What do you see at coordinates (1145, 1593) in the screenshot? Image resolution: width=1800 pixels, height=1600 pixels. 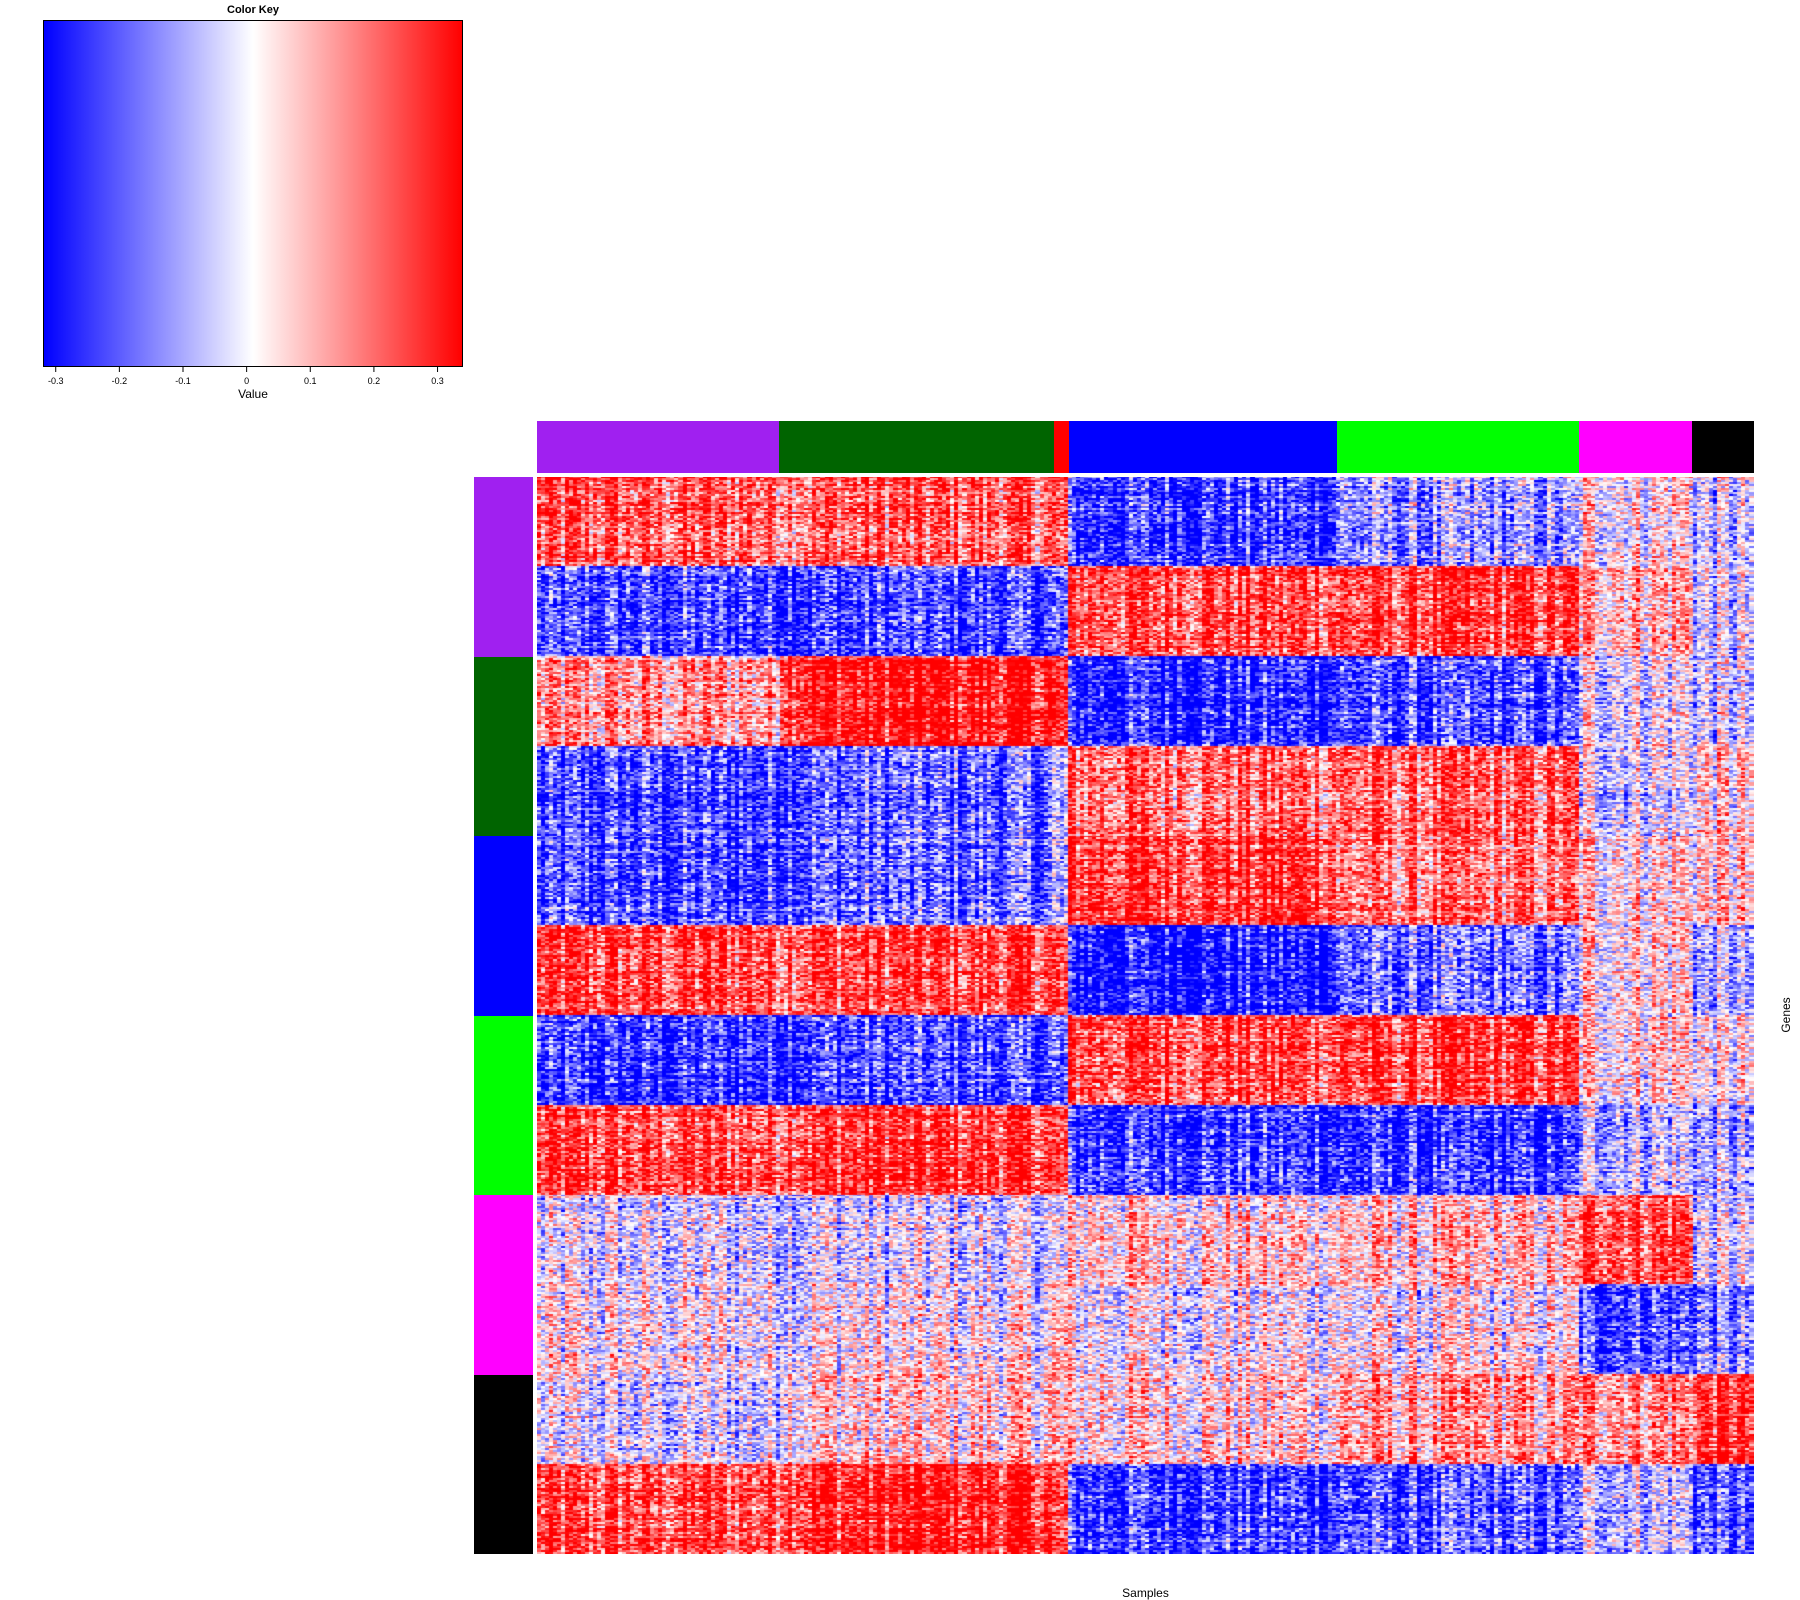 I see `x-axis-label: Samples` at bounding box center [1145, 1593].